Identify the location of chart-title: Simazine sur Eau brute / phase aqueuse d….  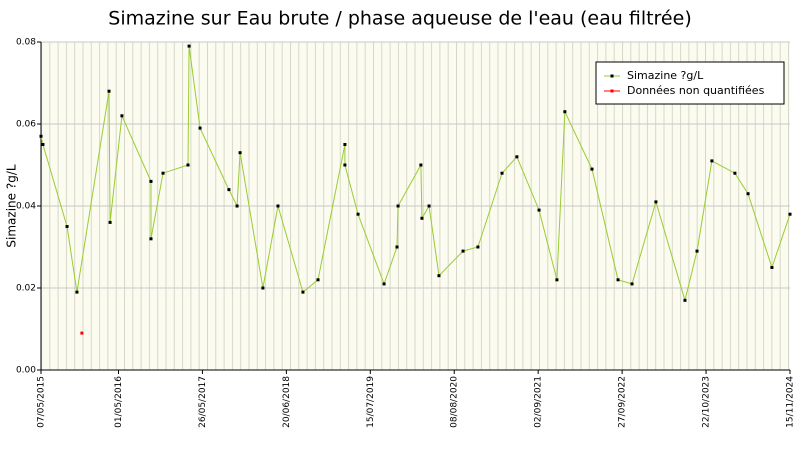
(399, 19).